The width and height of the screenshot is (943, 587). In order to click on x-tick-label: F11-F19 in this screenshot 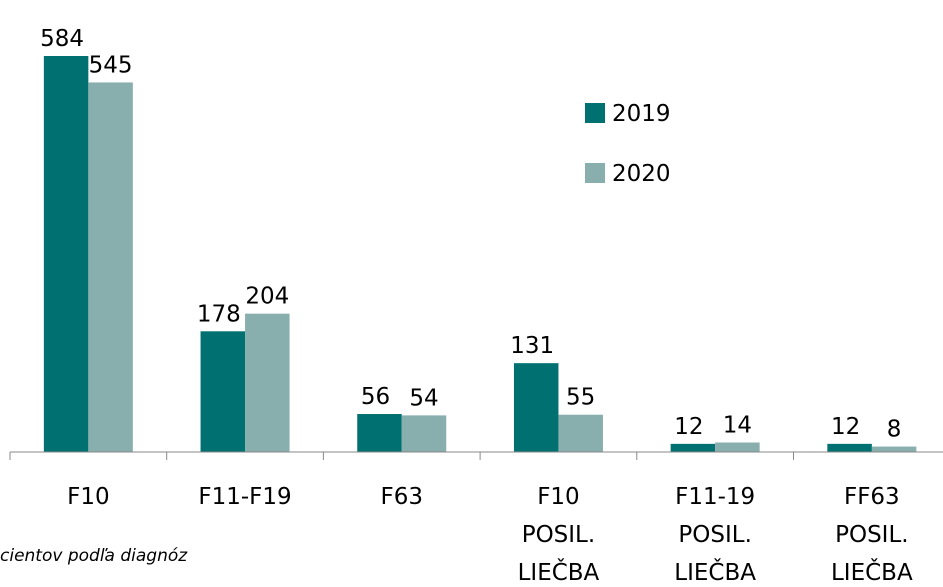, I will do `click(244, 497)`.